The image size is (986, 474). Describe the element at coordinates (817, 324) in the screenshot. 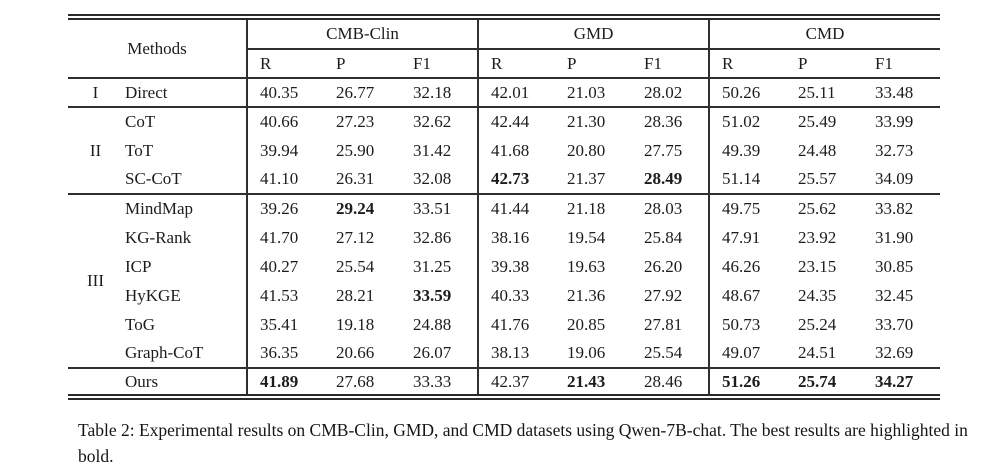

I see `metric-value-cell: 25.24` at that location.